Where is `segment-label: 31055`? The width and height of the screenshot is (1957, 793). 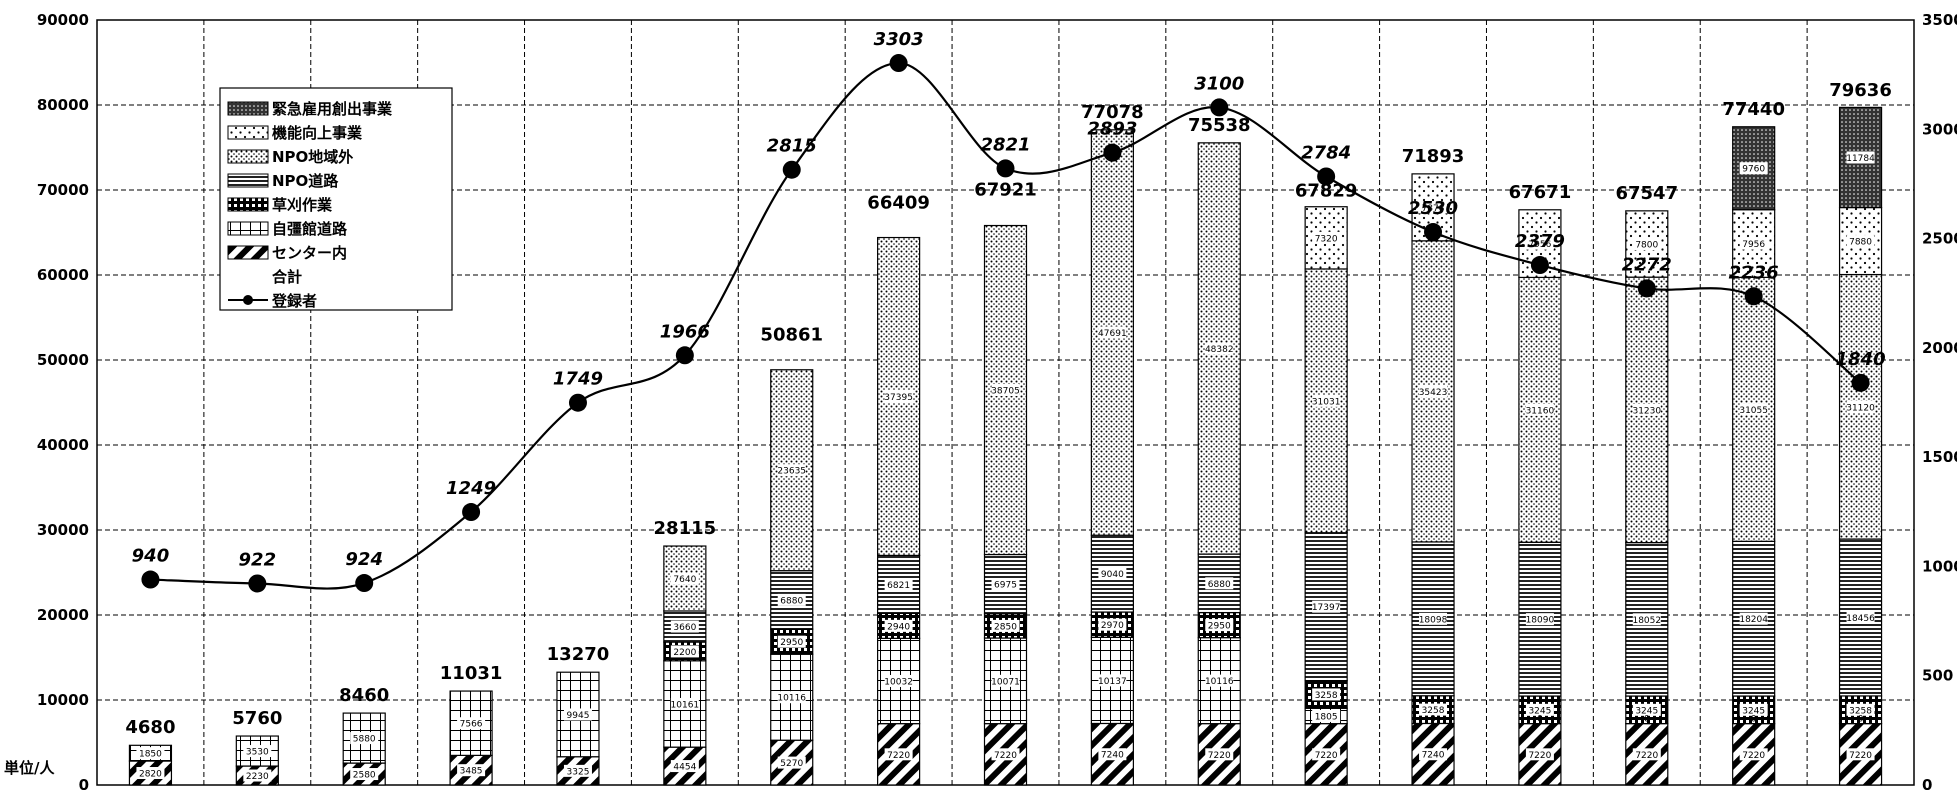 segment-label: 31055 is located at coordinates (1753, 411).